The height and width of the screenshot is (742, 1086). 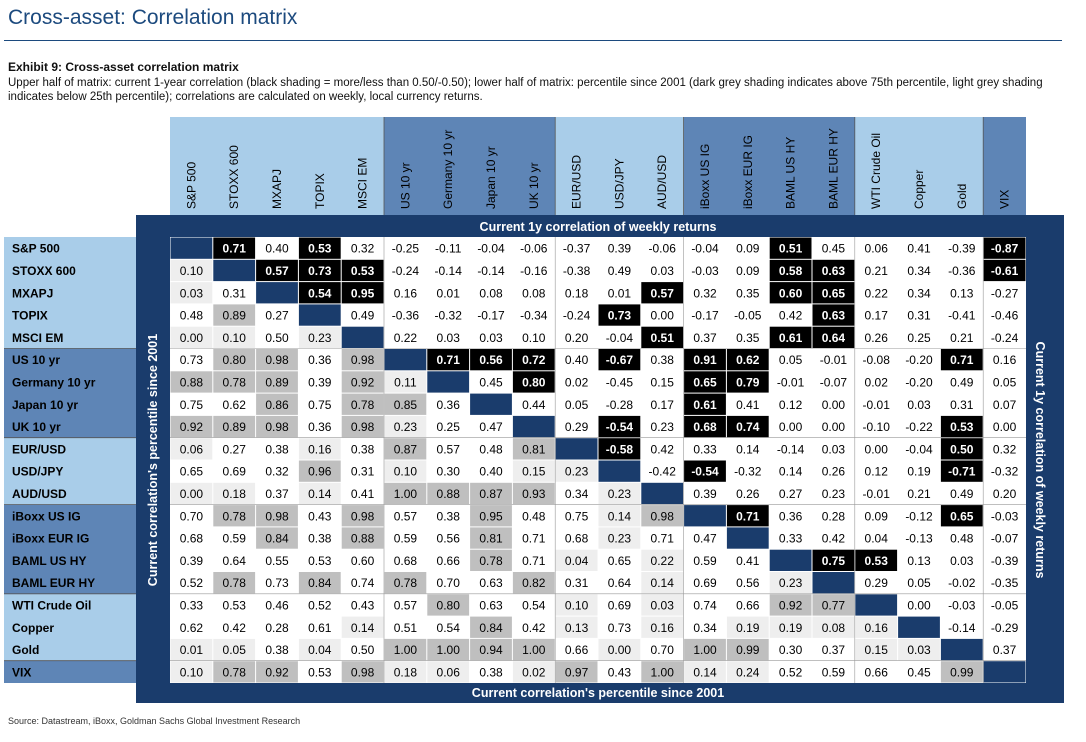 I want to click on cell-value: -0.07, so click(x=1005, y=539).